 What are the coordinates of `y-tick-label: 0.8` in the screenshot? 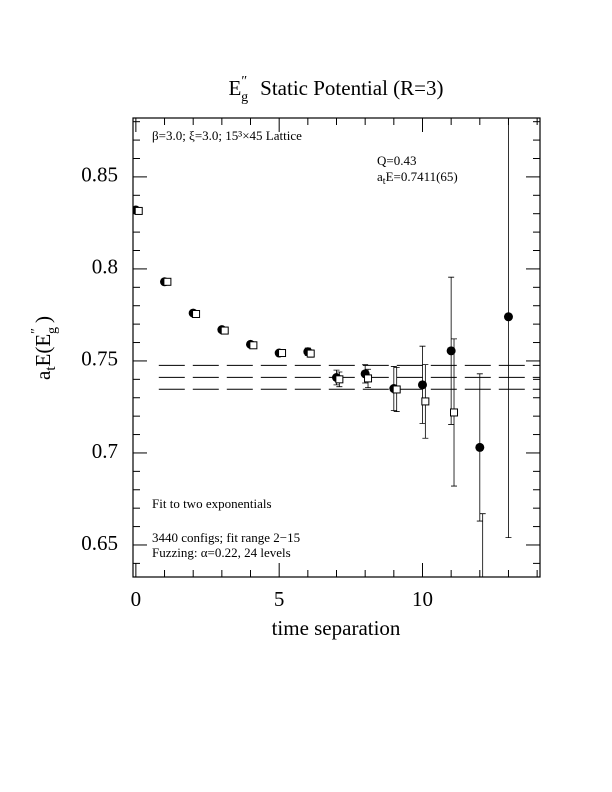 It's located at (105, 267).